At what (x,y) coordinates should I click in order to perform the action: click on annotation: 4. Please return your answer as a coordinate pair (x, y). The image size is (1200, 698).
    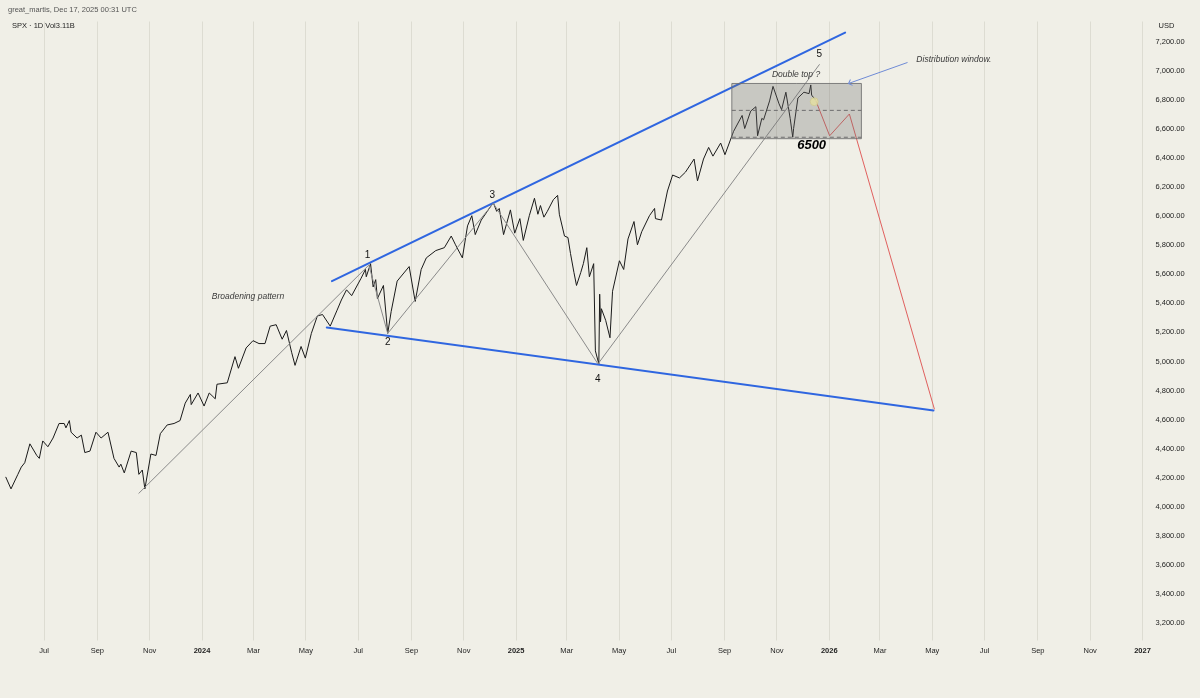
    Looking at the image, I should click on (598, 378).